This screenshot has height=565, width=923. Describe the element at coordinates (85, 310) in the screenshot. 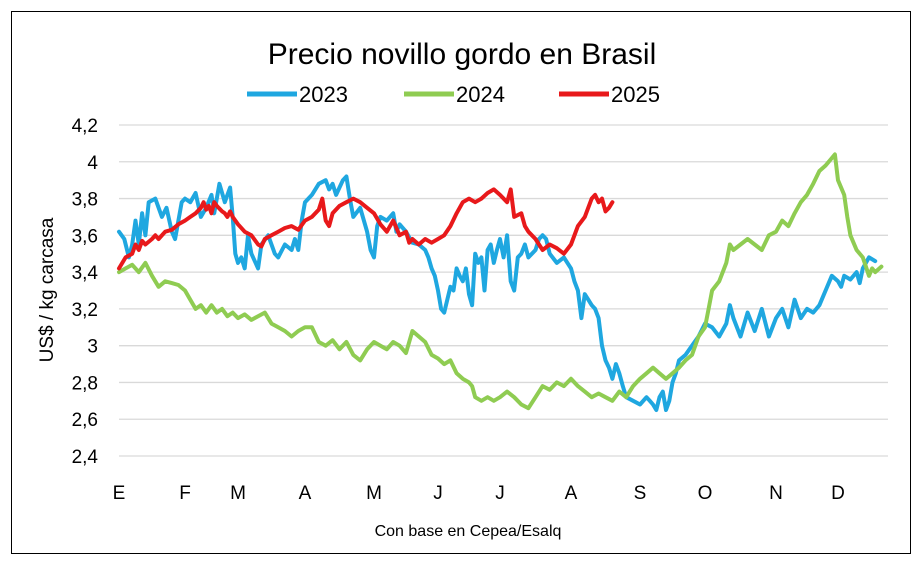

I see `y-tick-label: 3,2` at that location.